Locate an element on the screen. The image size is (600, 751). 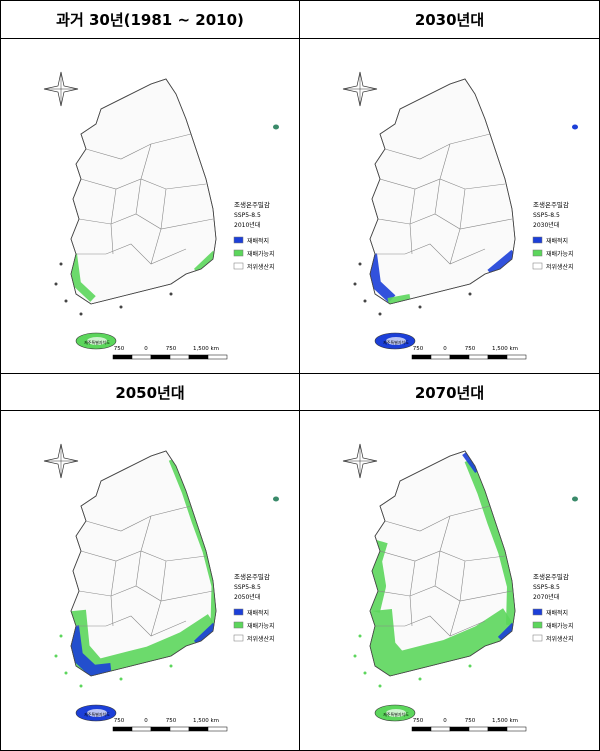
jeju-label: 제주특별자치도 is located at coordinates (97, 342).